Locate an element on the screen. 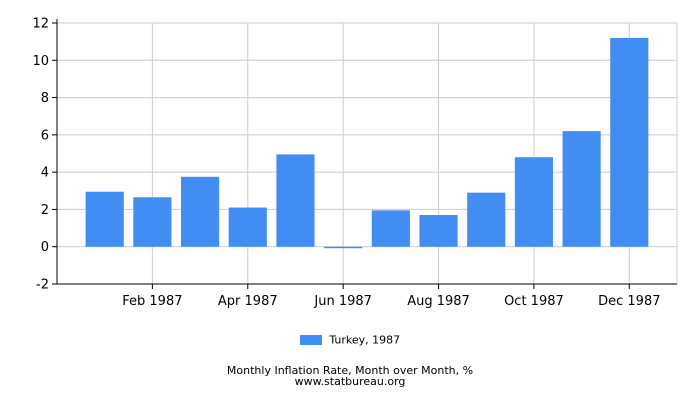 The image size is (700, 400). y-tick-label: 4 is located at coordinates (45, 173).